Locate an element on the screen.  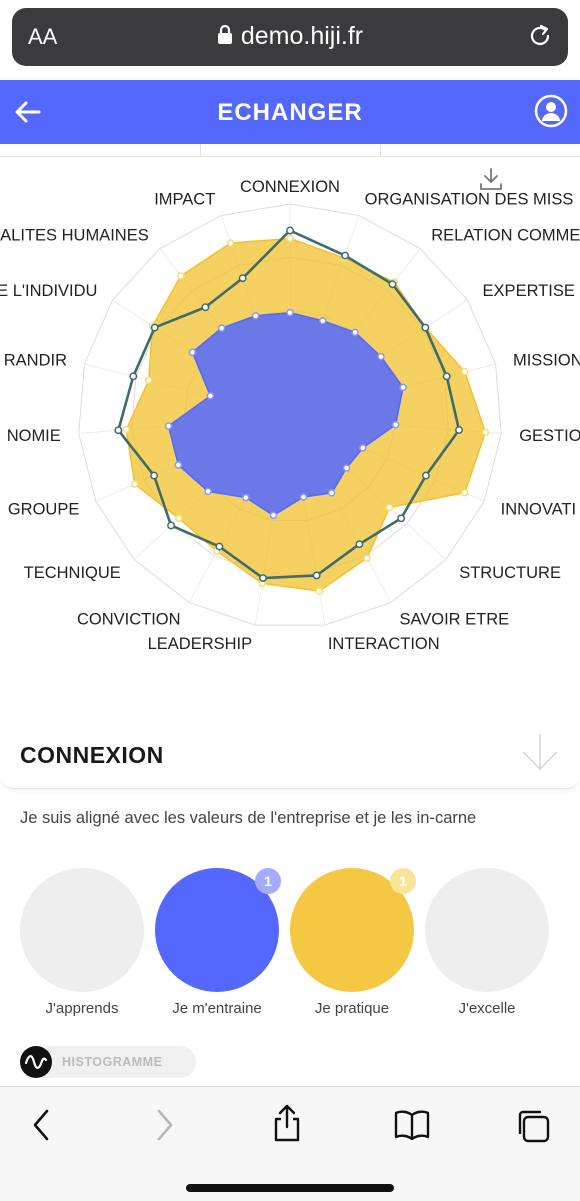
radar-axis-label: TECHNIQUE is located at coordinates (72, 573).